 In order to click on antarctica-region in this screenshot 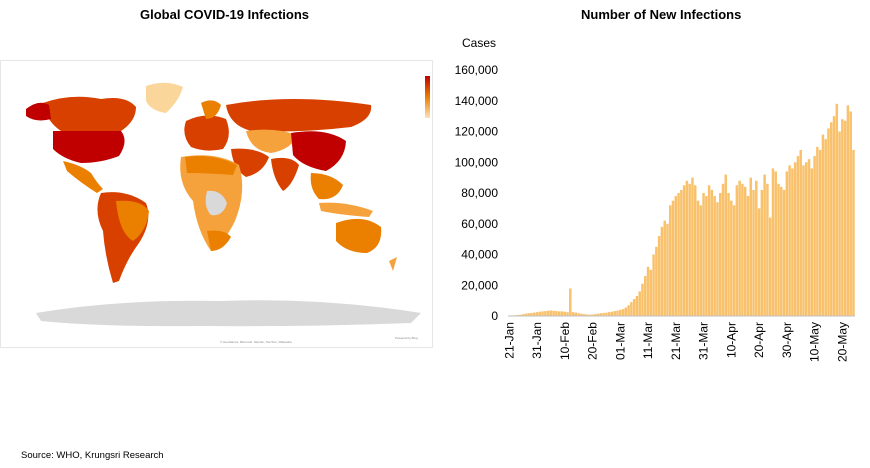, I will do `click(228, 313)`.